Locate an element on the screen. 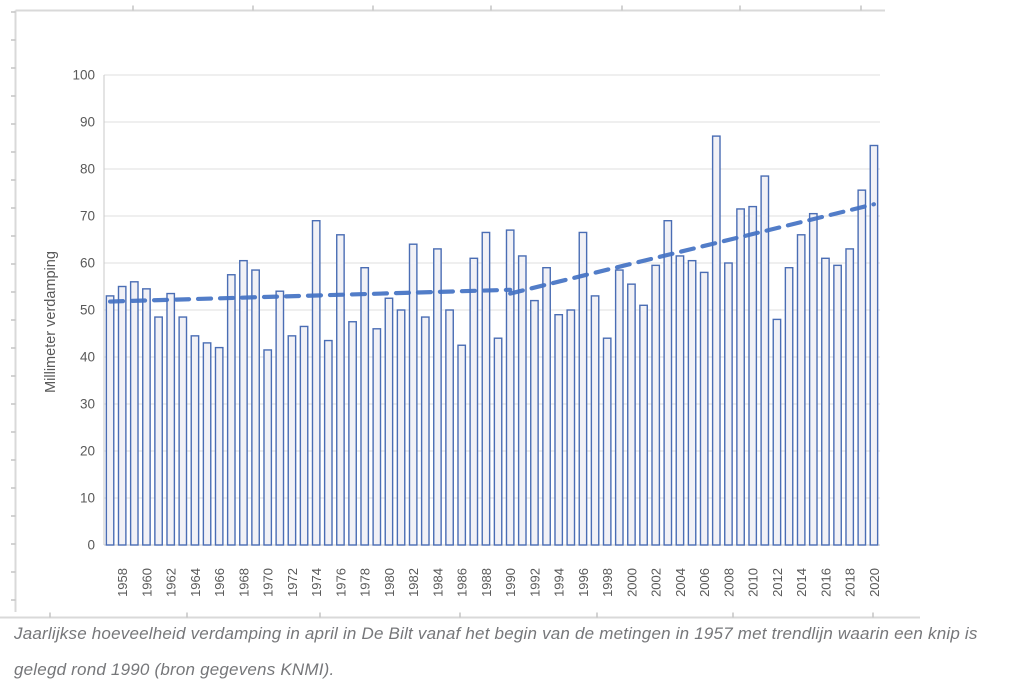 The width and height of the screenshot is (1024, 700). x-tick-label: 2002 is located at coordinates (656, 582).